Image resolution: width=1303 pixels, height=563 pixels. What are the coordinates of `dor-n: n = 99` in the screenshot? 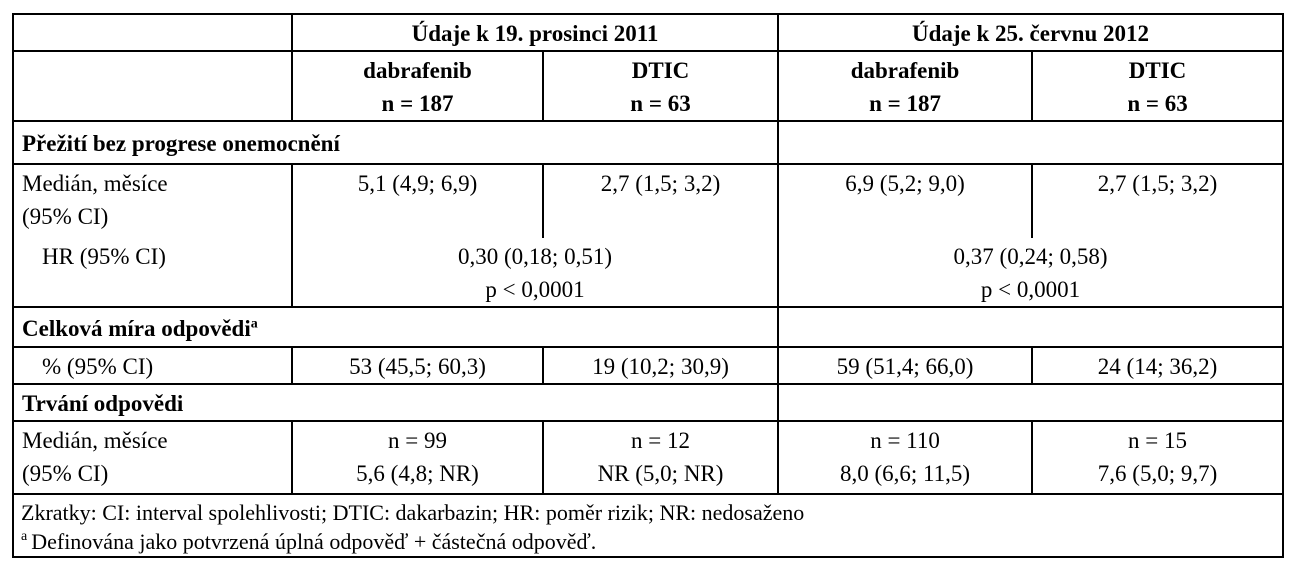 It's located at (417, 440).